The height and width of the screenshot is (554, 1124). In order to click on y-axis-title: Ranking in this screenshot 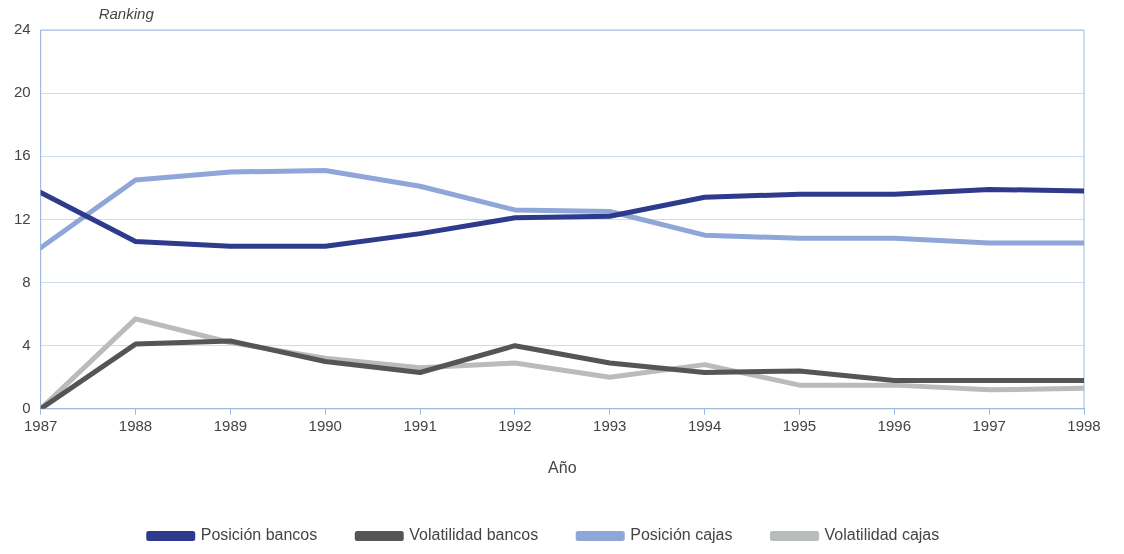, I will do `click(126, 13)`.